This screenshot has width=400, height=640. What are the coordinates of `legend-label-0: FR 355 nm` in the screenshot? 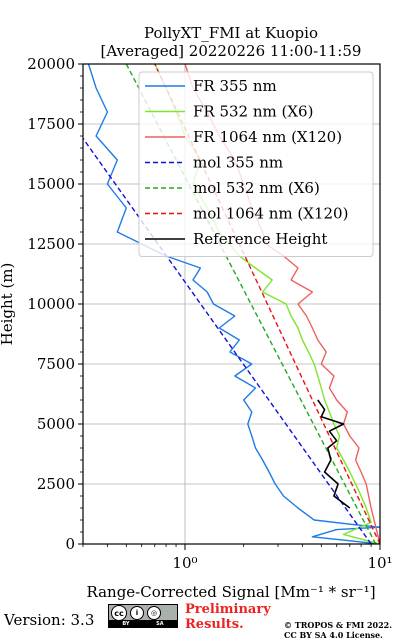 It's located at (235, 86).